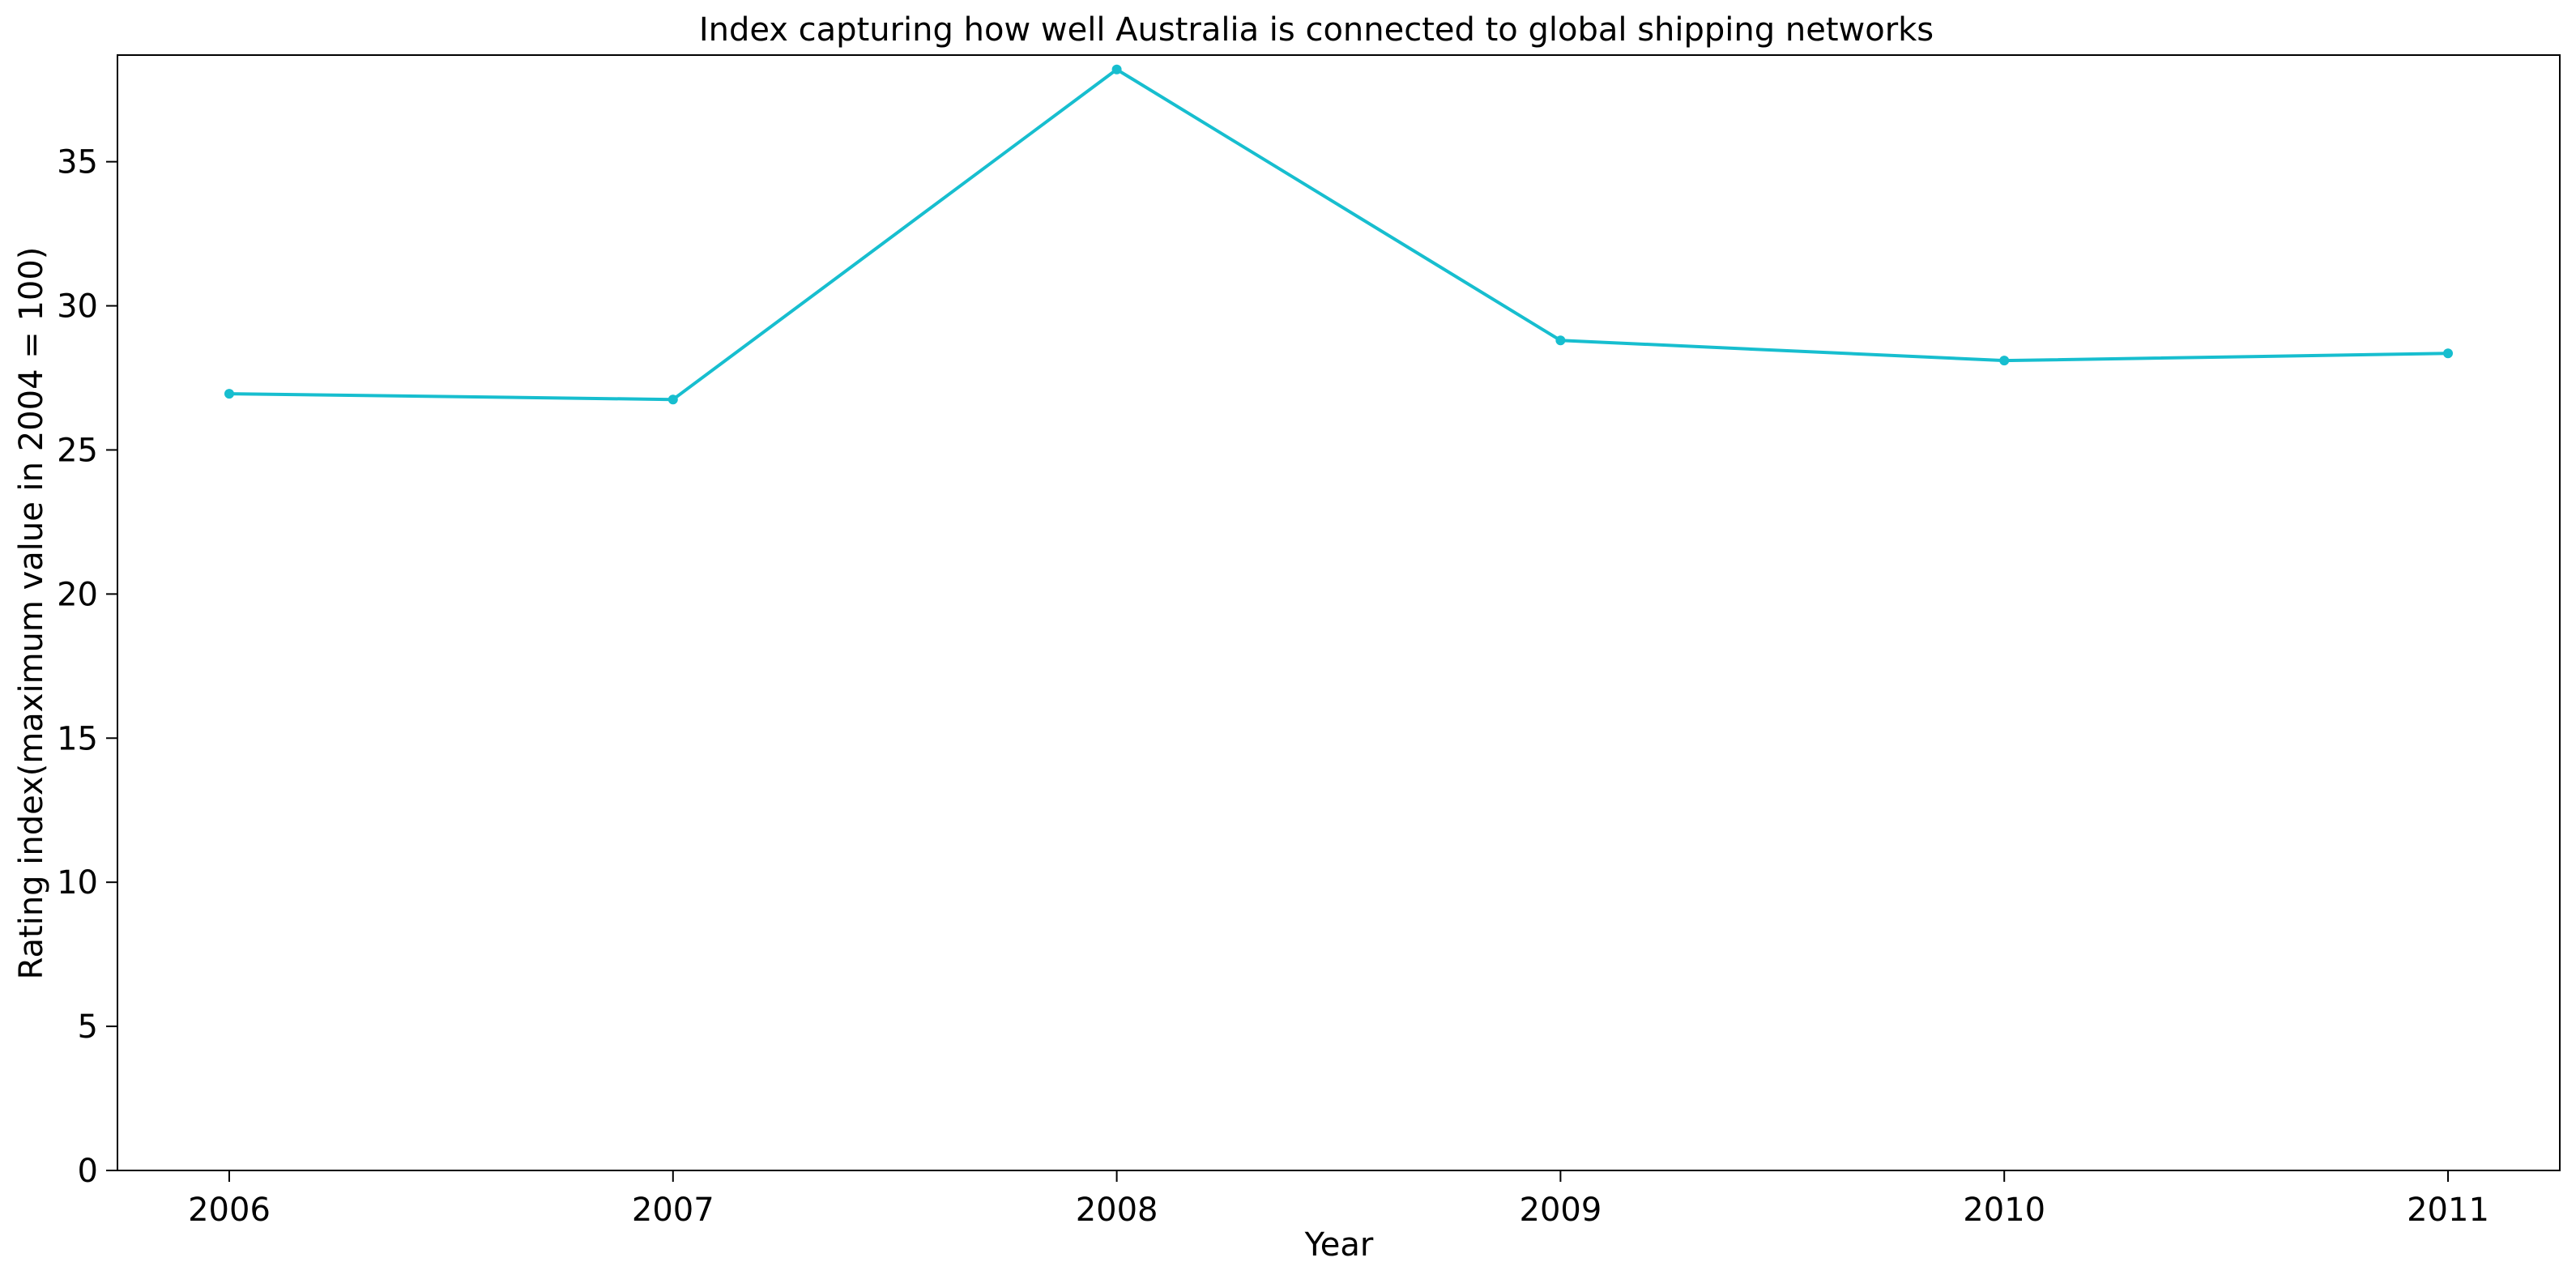 This screenshot has height=1279, width=2576. What do you see at coordinates (78, 450) in the screenshot?
I see `y-tick-label: 25` at bounding box center [78, 450].